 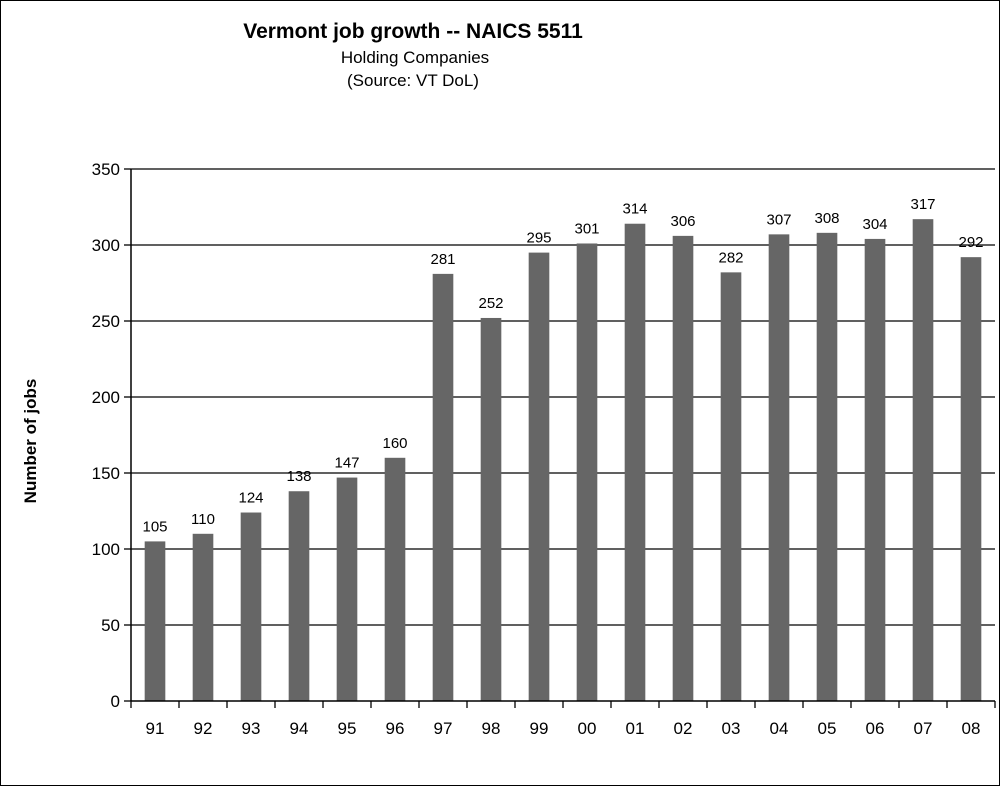 What do you see at coordinates (299, 728) in the screenshot?
I see `x-tick-label: 94` at bounding box center [299, 728].